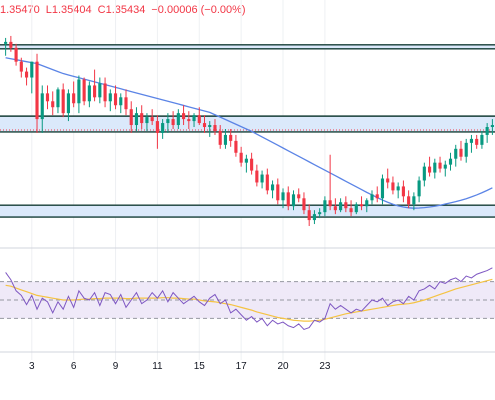  What do you see at coordinates (157, 366) in the screenshot?
I see `x-tick-label: 11` at bounding box center [157, 366].